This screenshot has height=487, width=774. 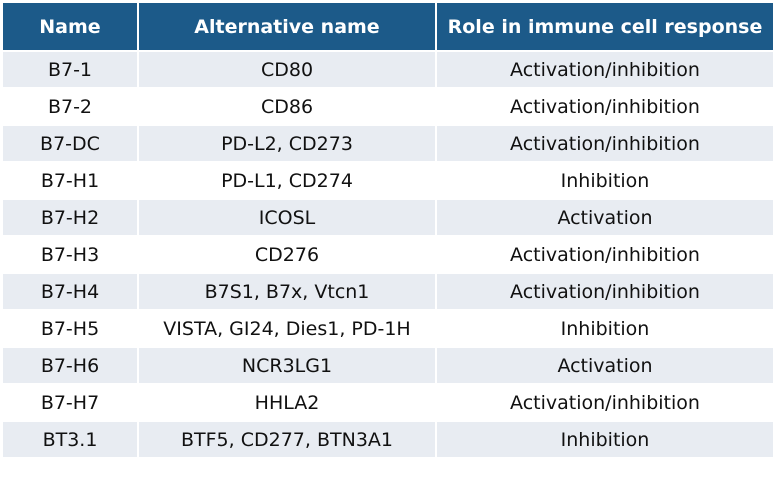 What do you see at coordinates (70, 439) in the screenshot?
I see `table-cell: BT3.1` at bounding box center [70, 439].